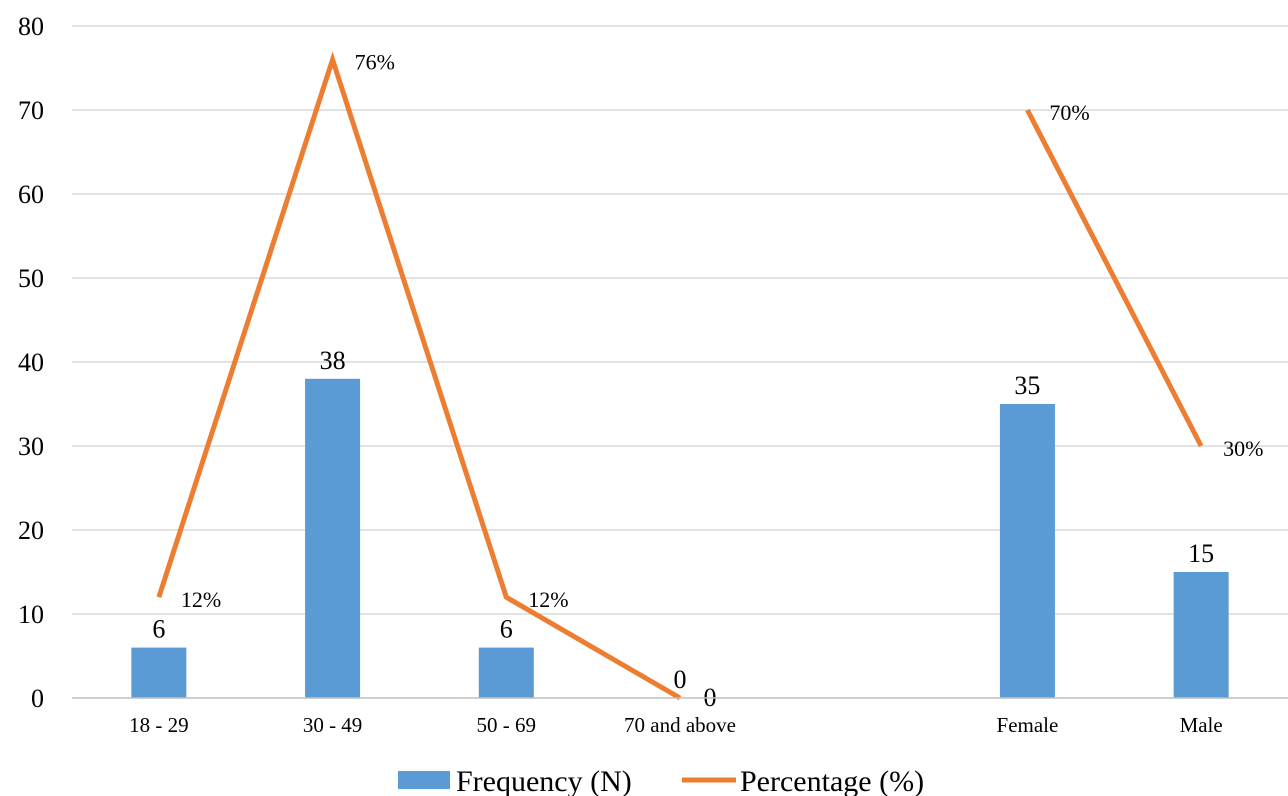  I want to click on percentage-line, so click(1114, 278).